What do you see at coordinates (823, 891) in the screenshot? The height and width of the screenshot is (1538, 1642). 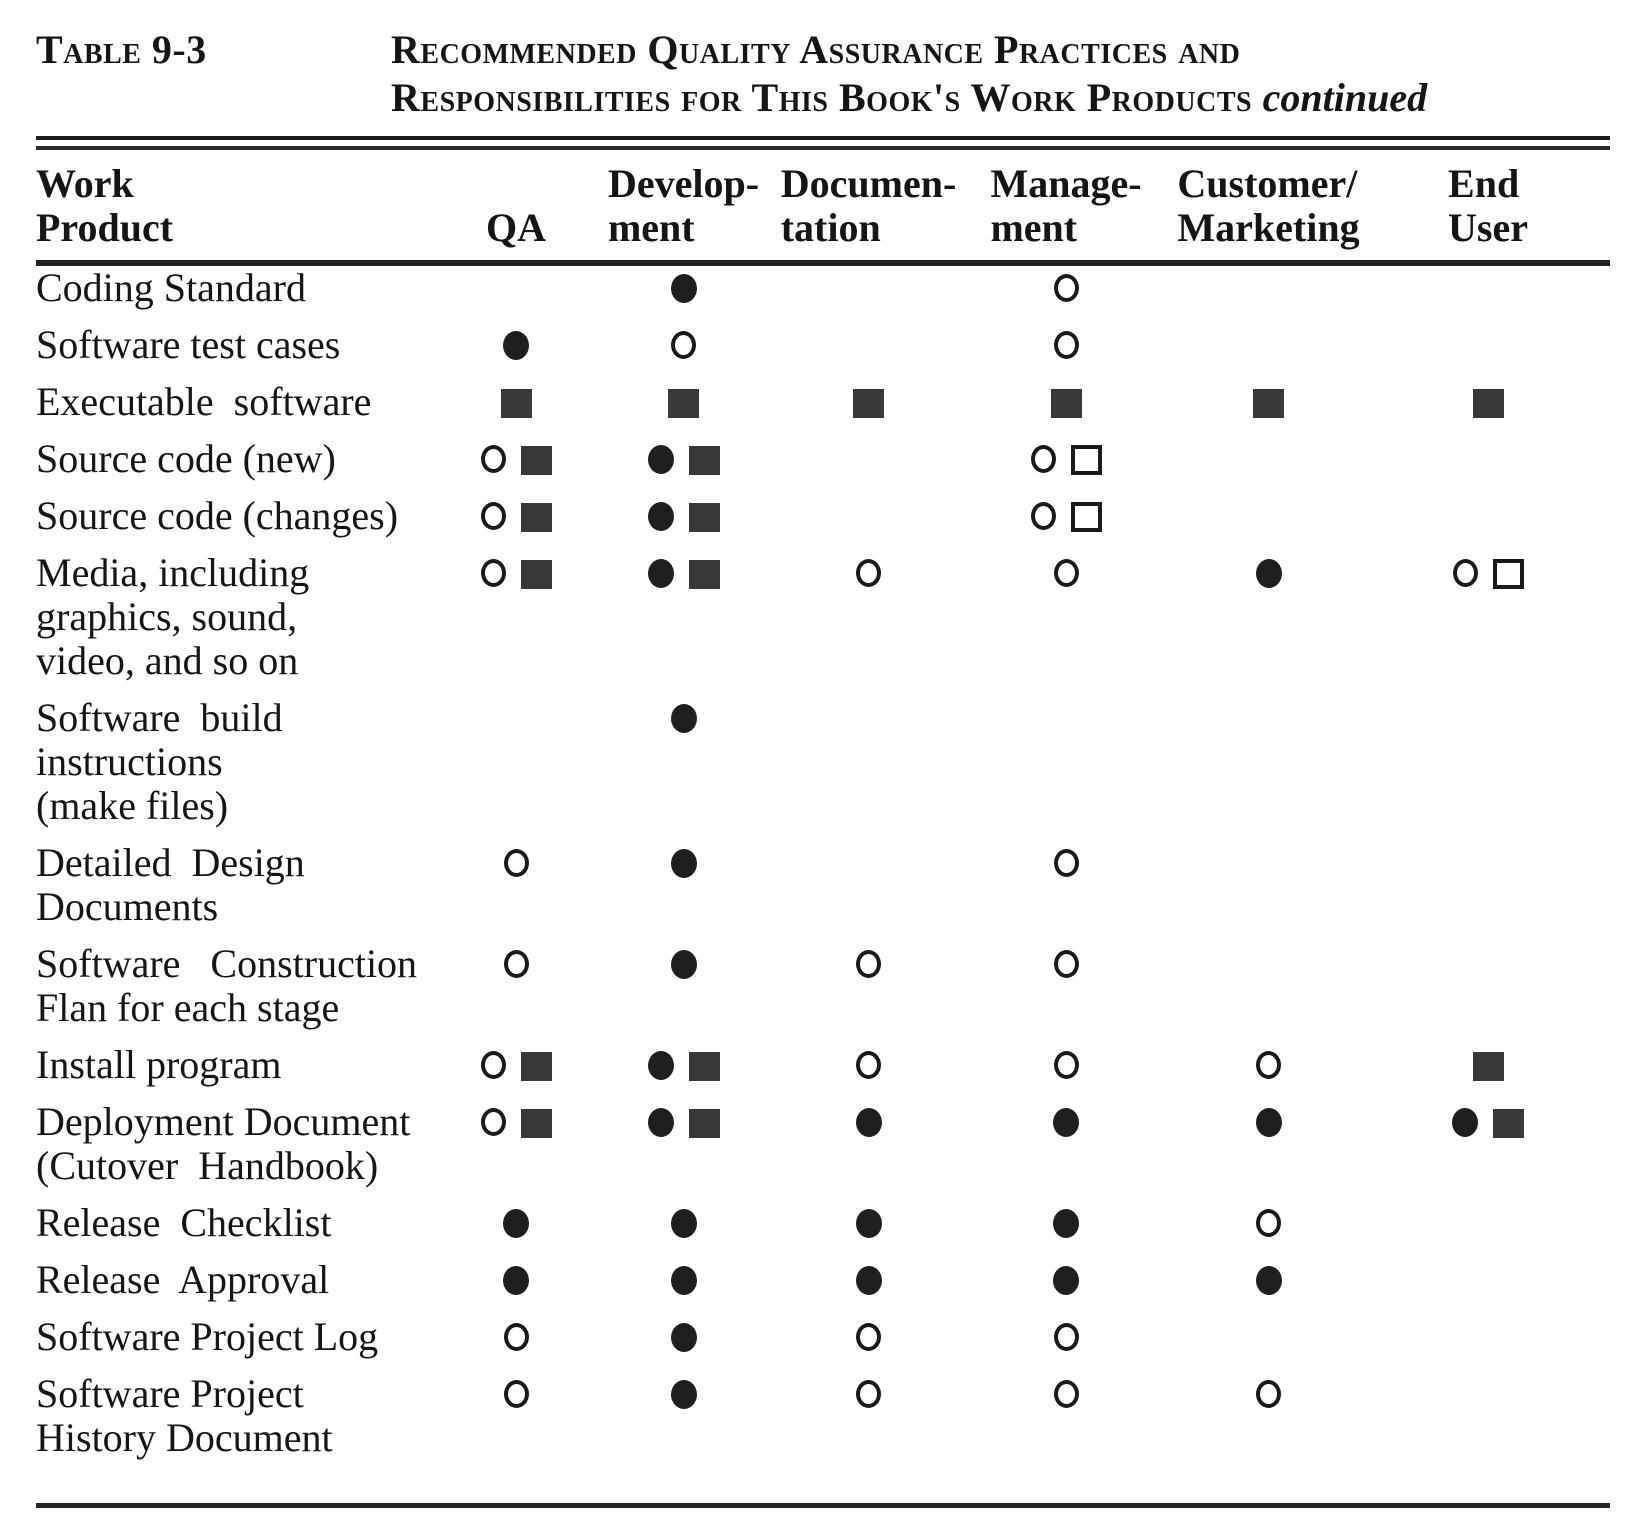 I see `table-row: Detailed Design Documents` at bounding box center [823, 891].